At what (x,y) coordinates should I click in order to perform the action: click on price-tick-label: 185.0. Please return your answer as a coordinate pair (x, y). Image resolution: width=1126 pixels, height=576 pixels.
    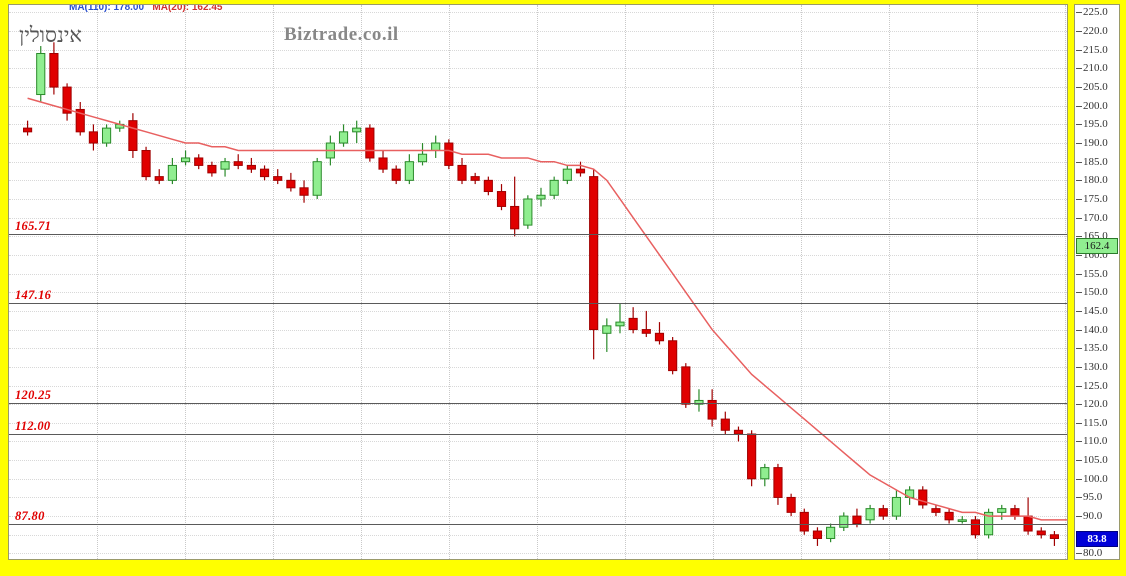
    Looking at the image, I should click on (1095, 161).